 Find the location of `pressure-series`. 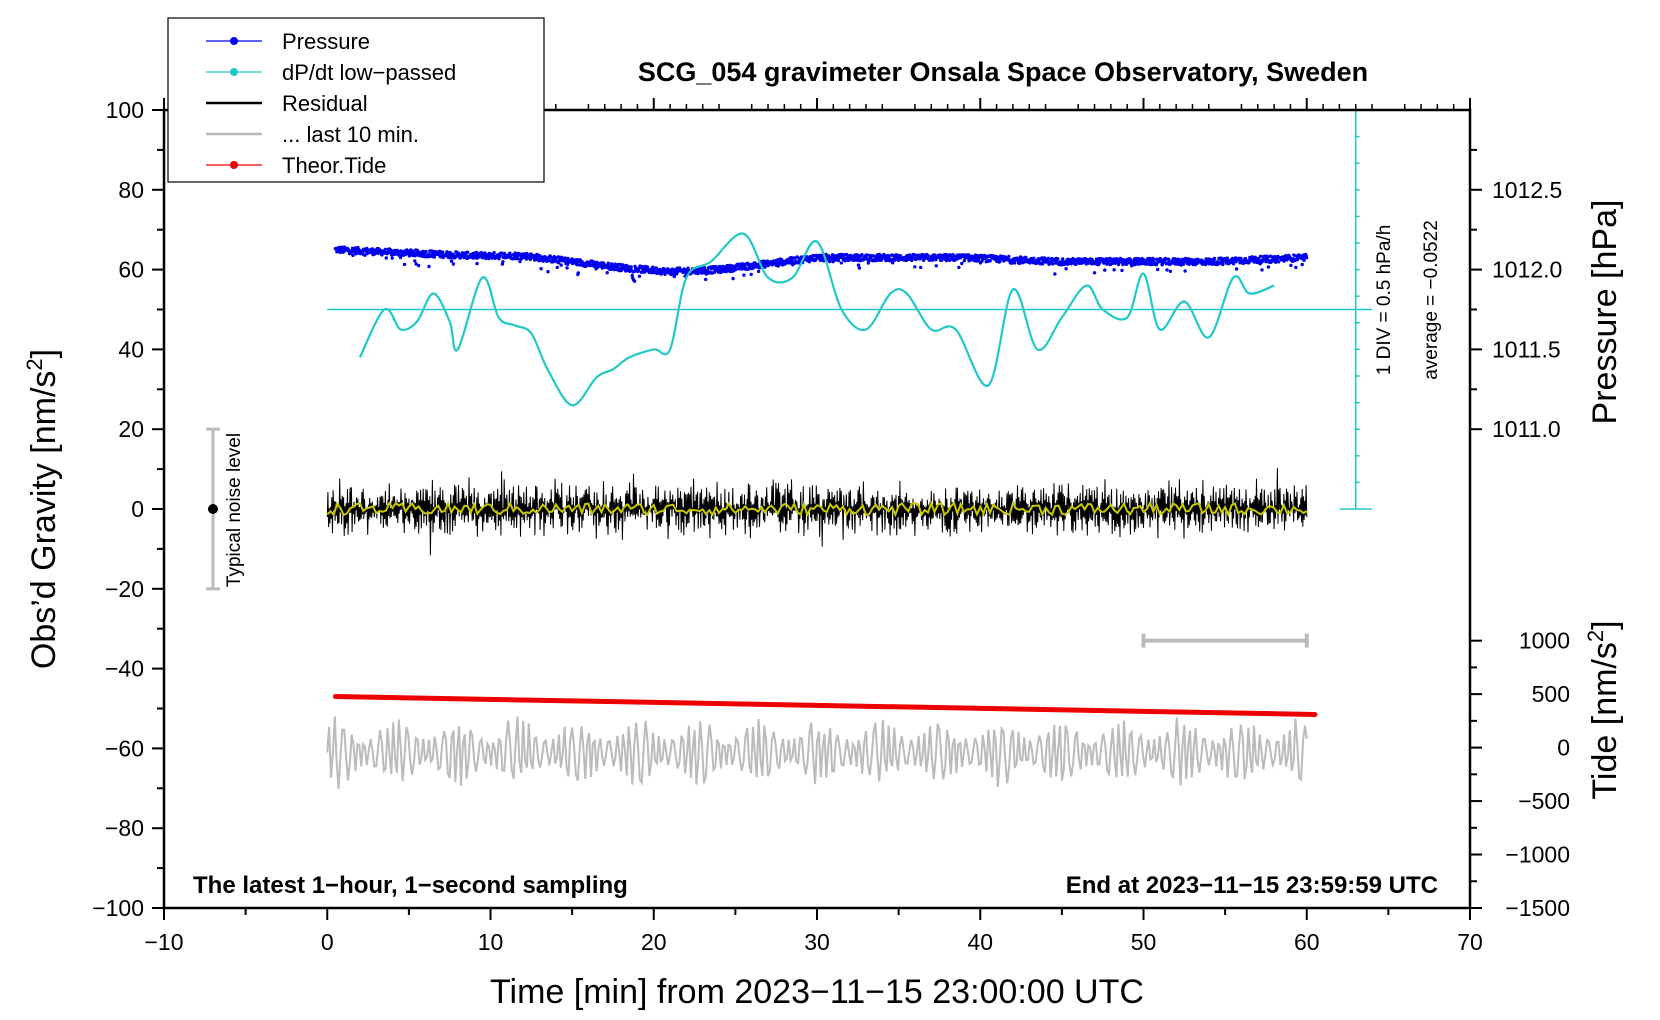

pressure-series is located at coordinates (821, 264).